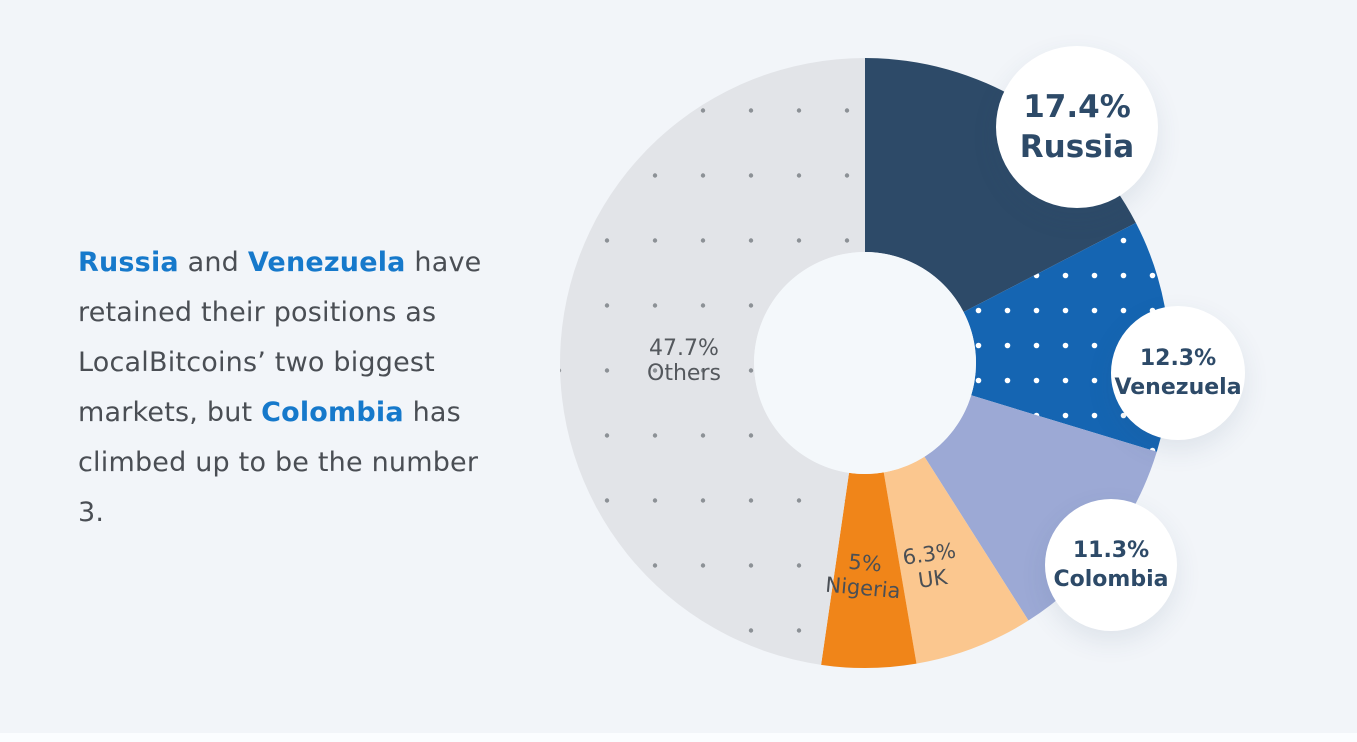 This screenshot has width=1357, height=742. What do you see at coordinates (1111, 579) in the screenshot?
I see `colombia-name: Colombia` at bounding box center [1111, 579].